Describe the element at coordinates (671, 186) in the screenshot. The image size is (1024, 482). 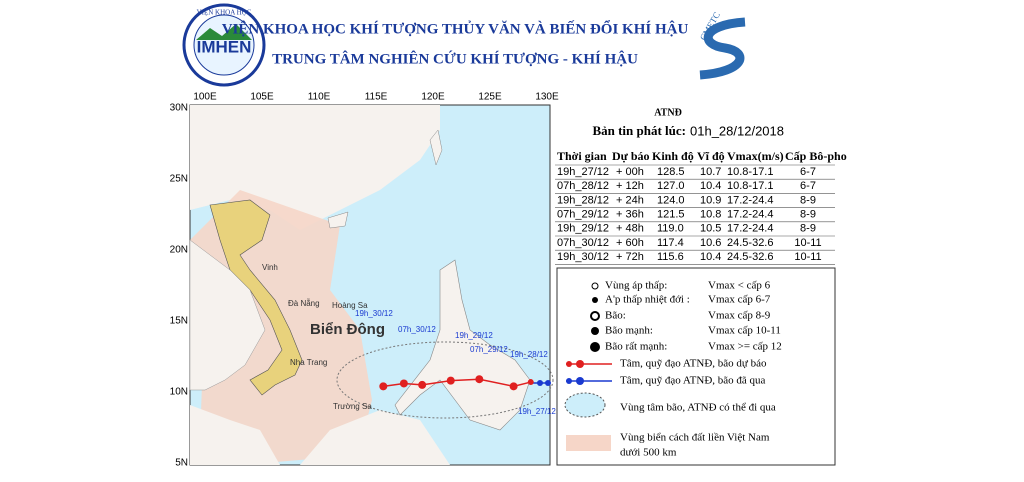
I see `table-cell: 127.0` at that location.